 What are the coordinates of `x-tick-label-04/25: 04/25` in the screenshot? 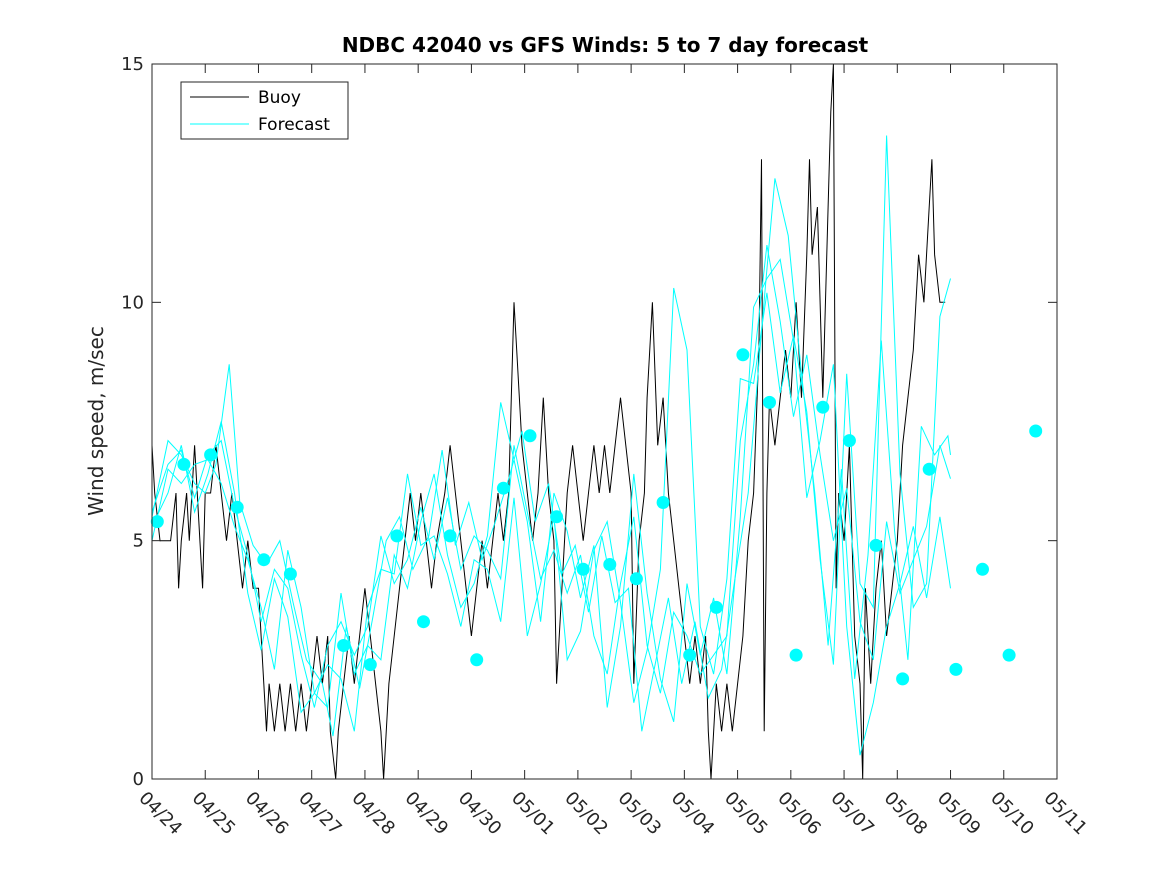 It's located at (214, 814).